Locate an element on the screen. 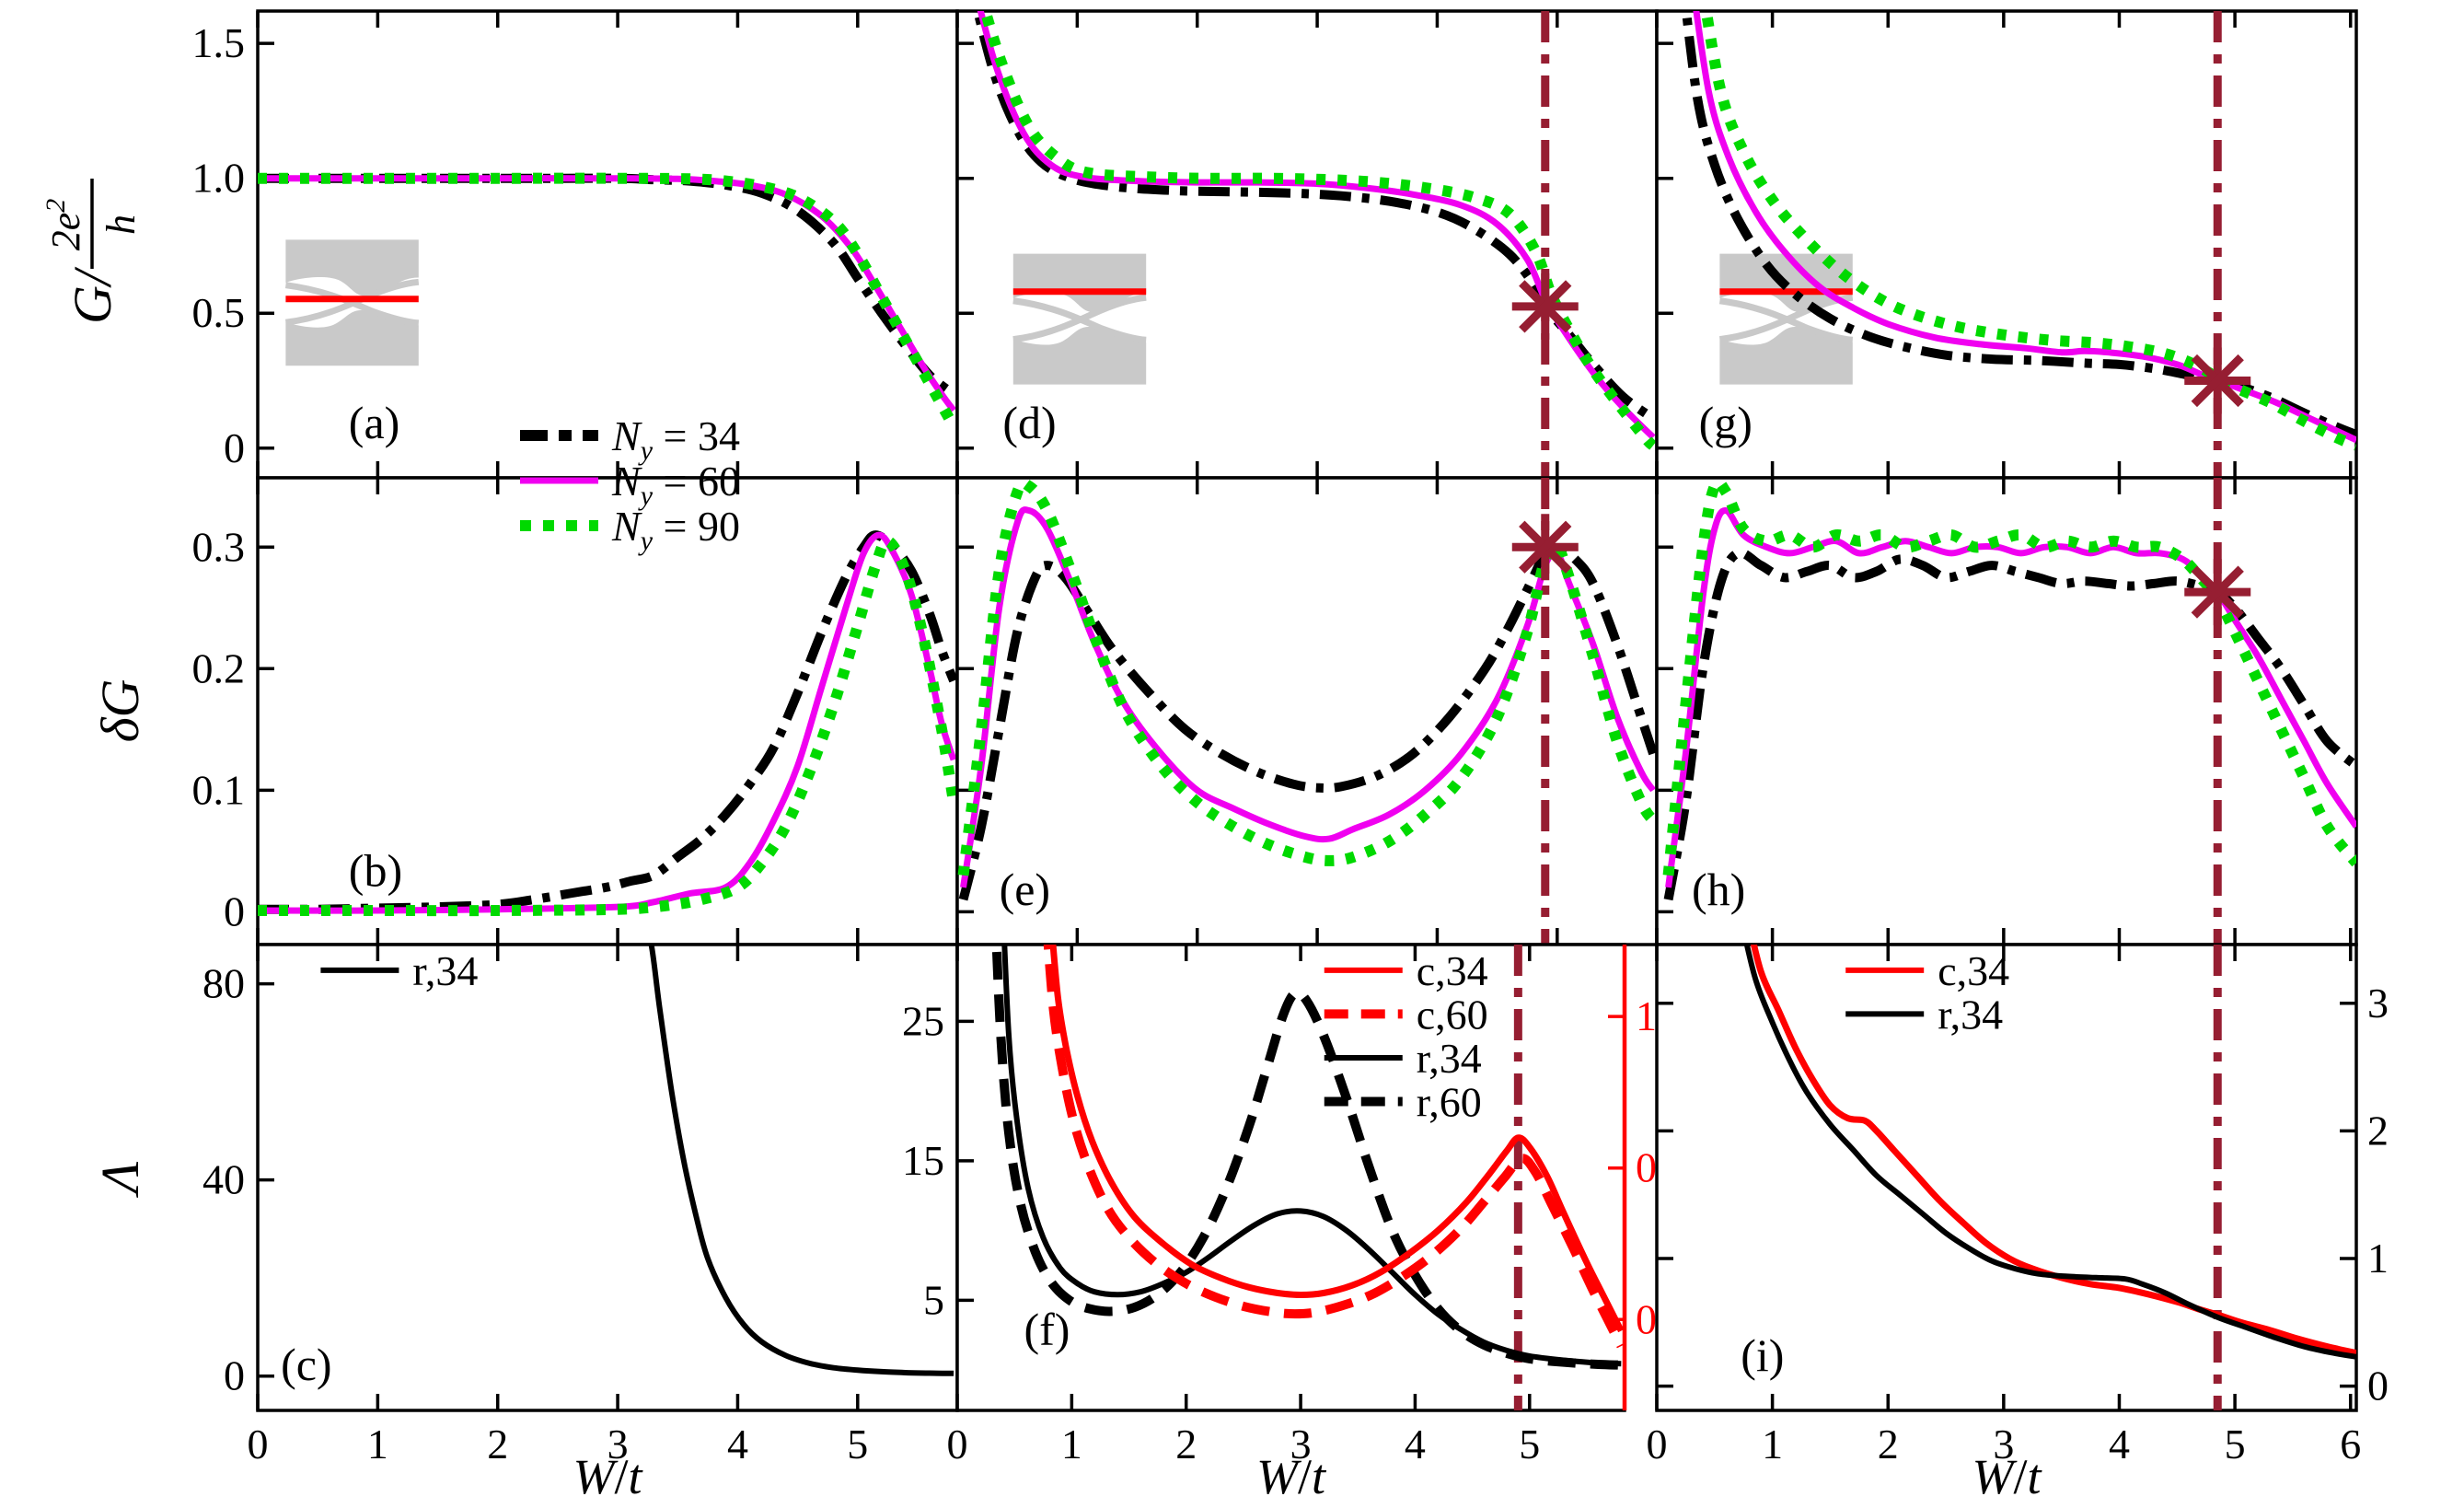  panel-e is located at coordinates (1307, 711).